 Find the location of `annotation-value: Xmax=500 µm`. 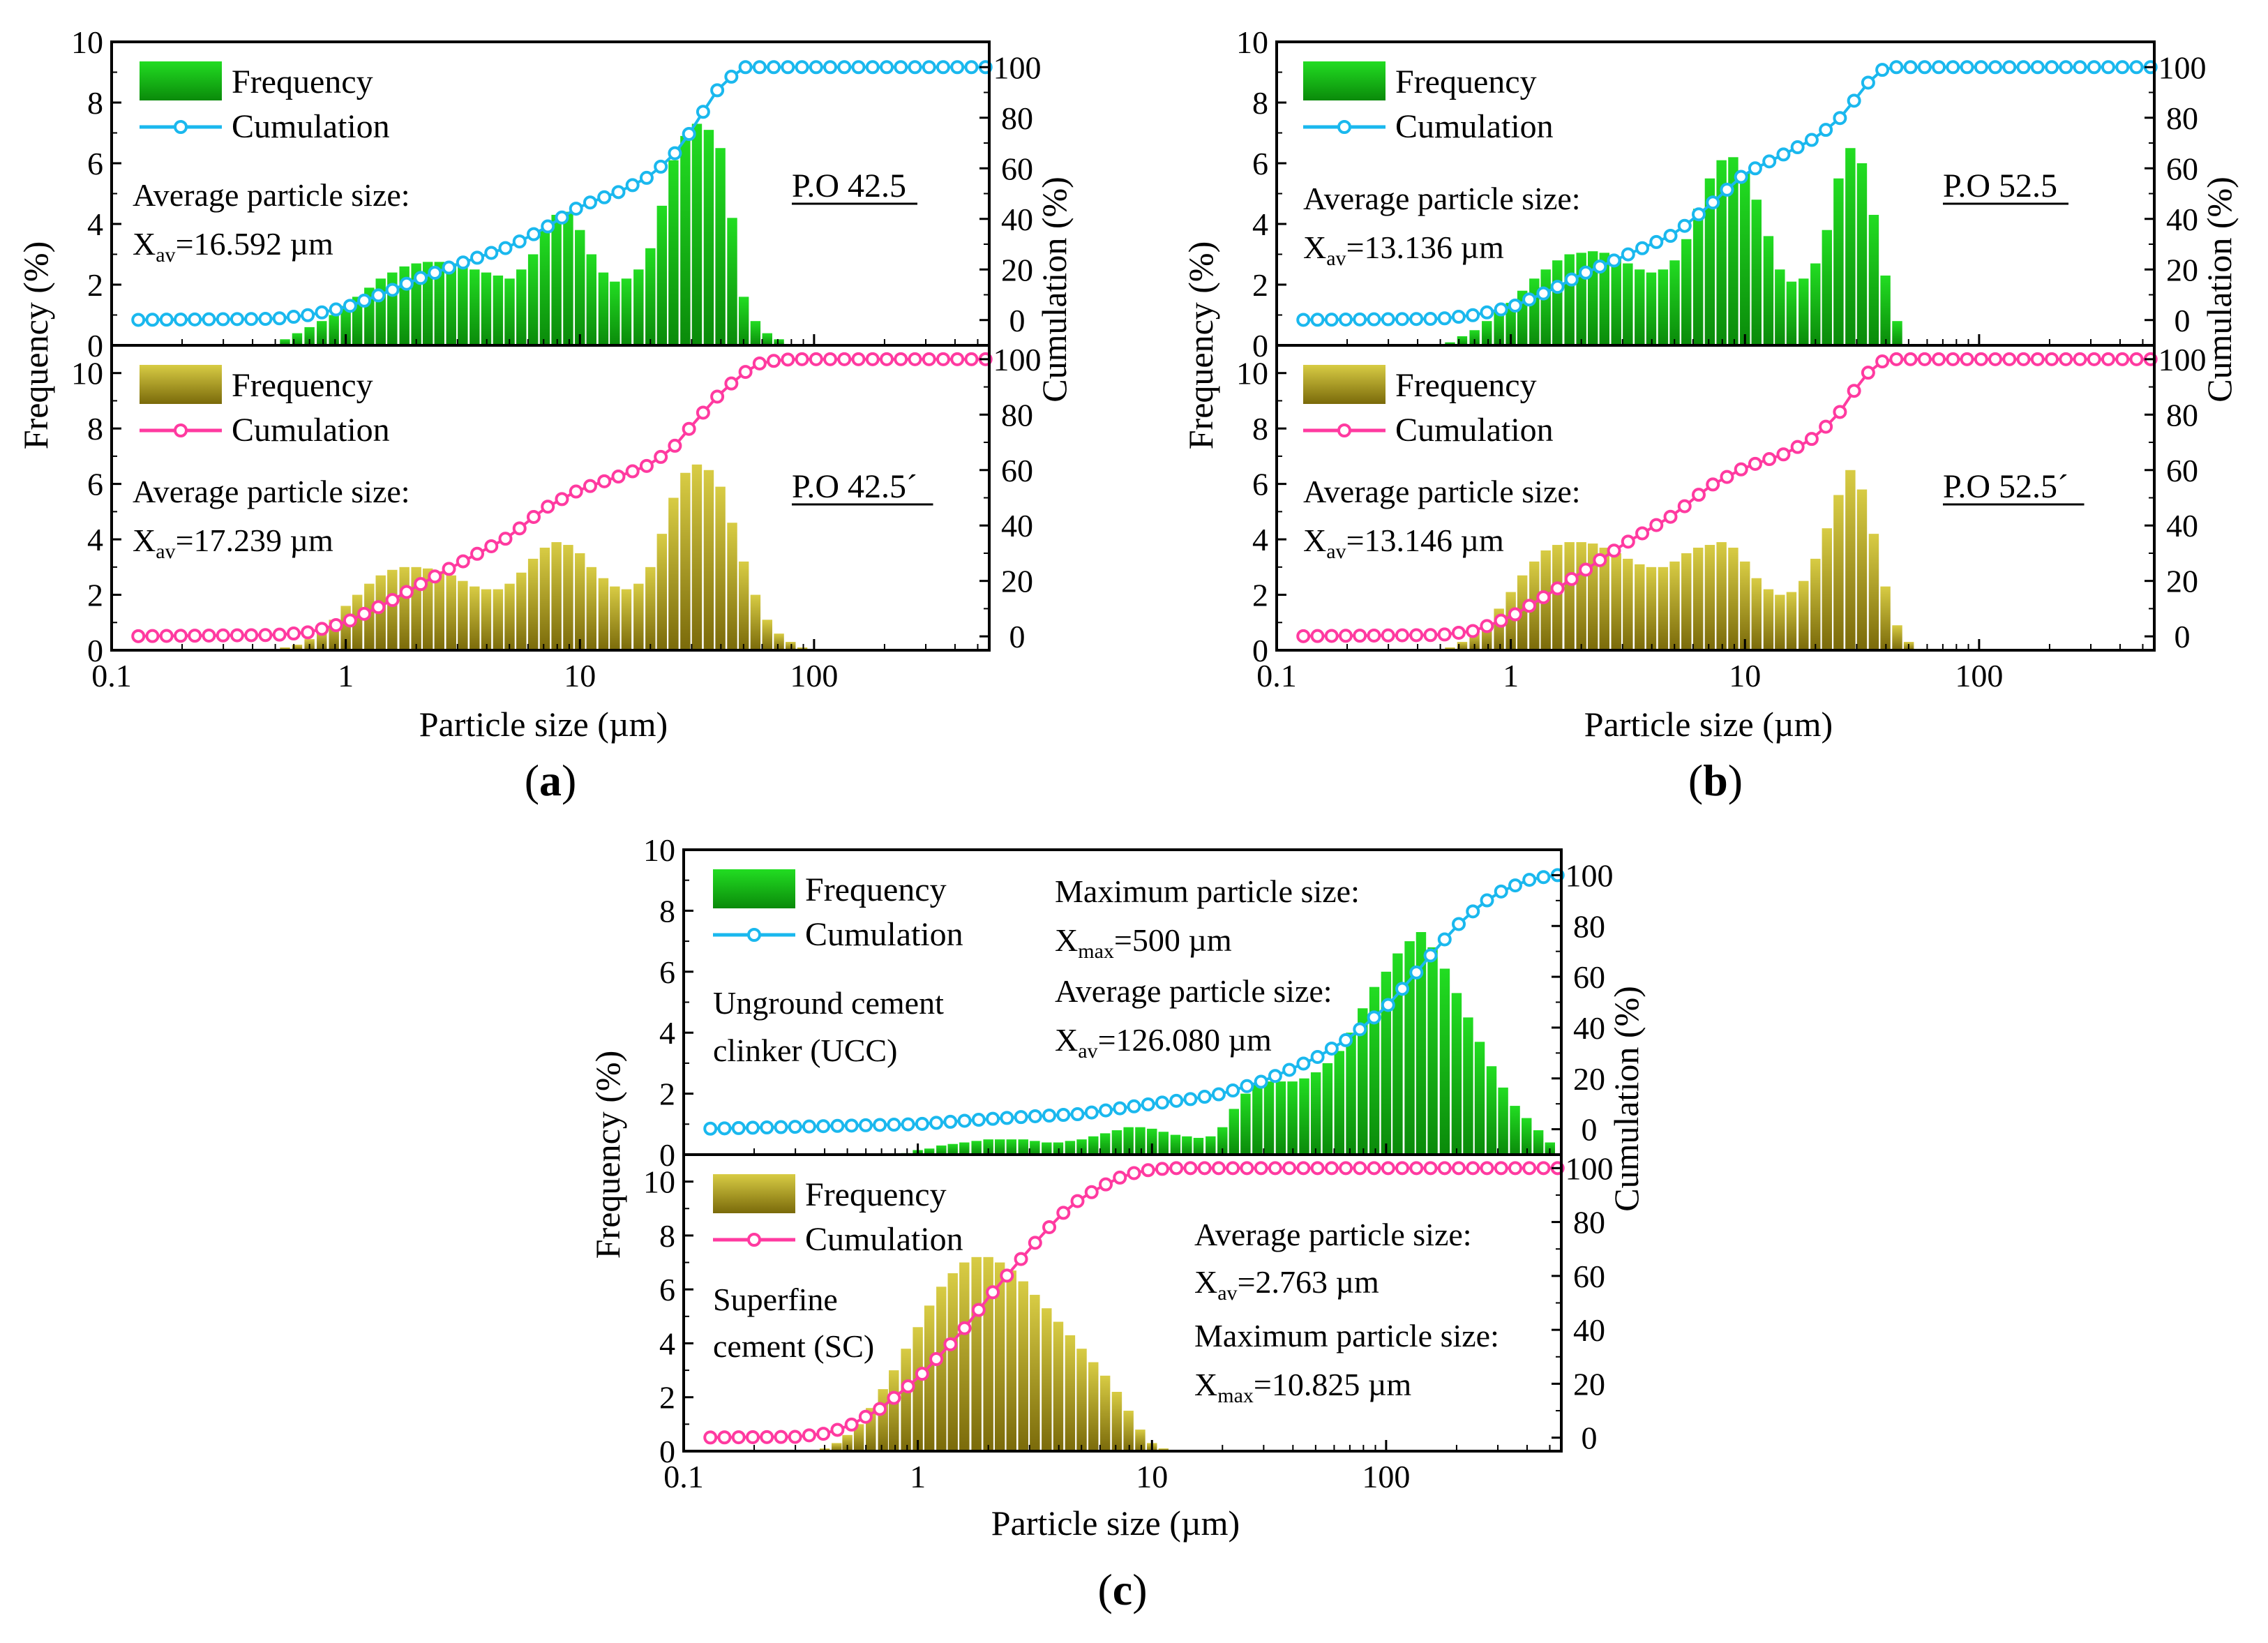

annotation-value: Xmax=500 µm is located at coordinates (1143, 942).